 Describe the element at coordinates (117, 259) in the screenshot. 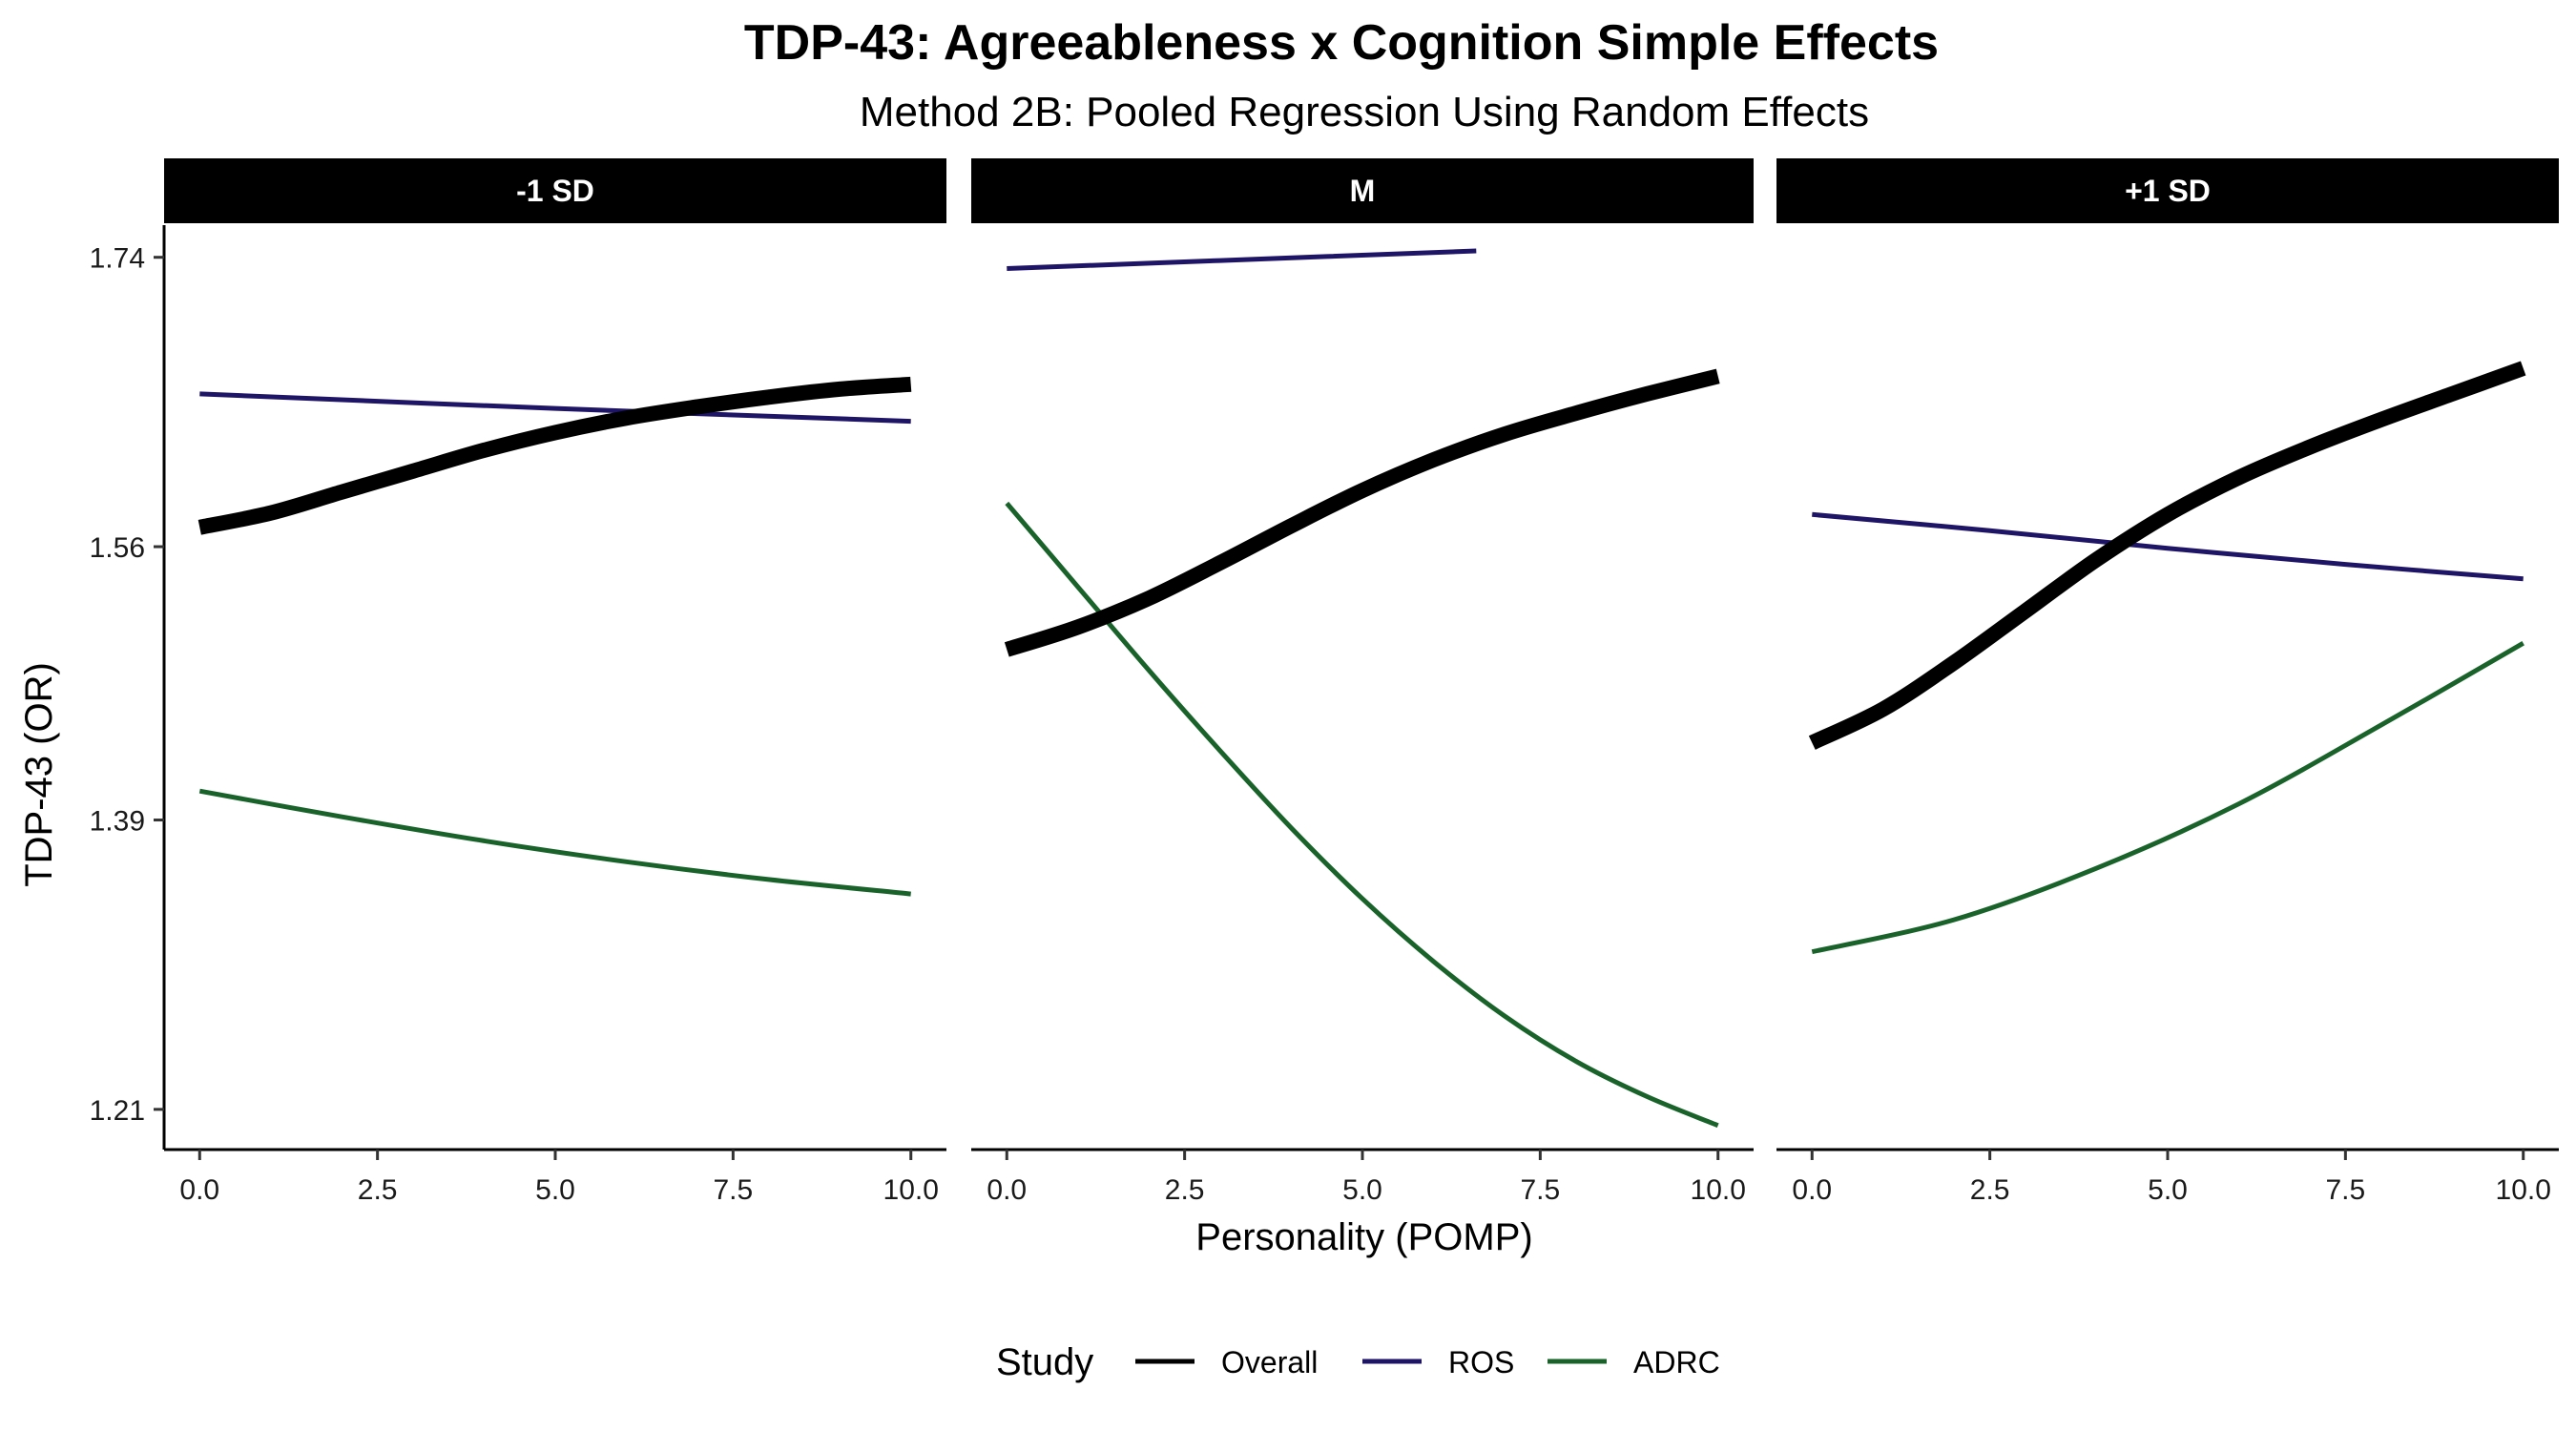

I see `y-tick-label: 1.74` at that location.